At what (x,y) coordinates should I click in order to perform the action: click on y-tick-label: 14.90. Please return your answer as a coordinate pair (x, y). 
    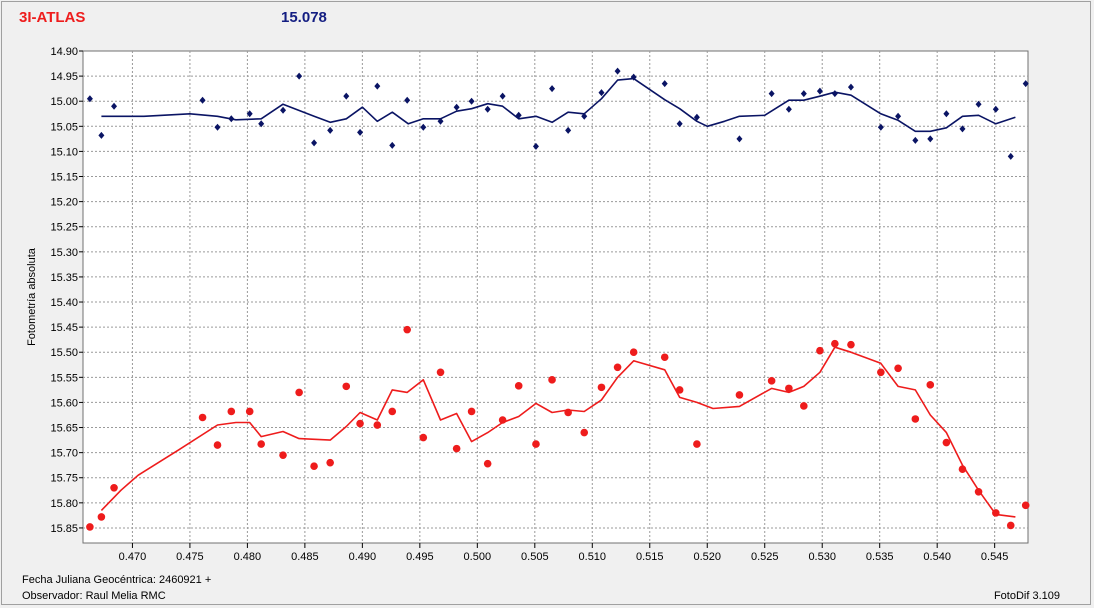
    Looking at the image, I should click on (64, 52).